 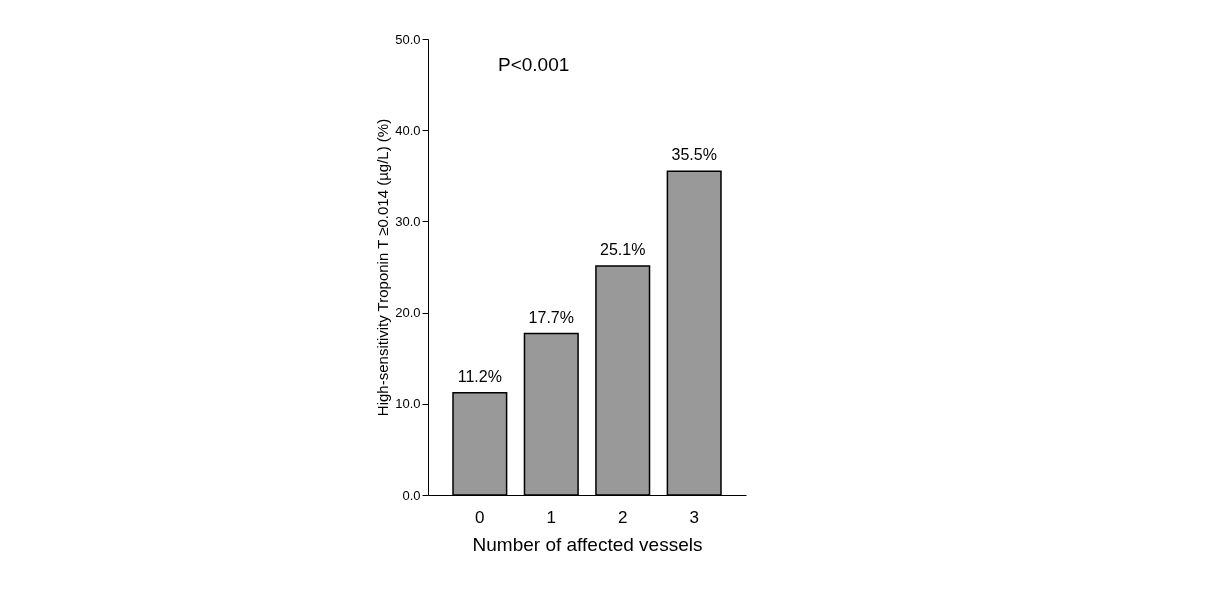 I want to click on data-label: 17.7%, so click(x=551, y=317).